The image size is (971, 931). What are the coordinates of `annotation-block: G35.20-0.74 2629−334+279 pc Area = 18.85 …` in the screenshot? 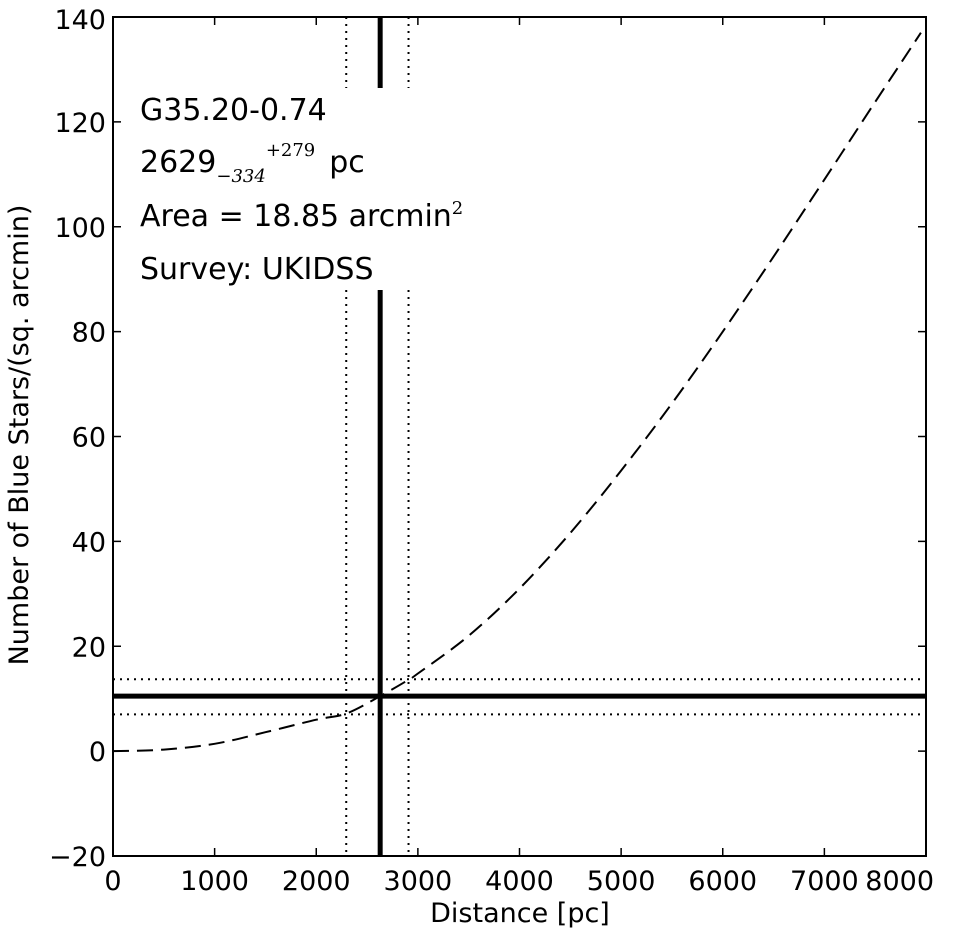 It's located at (297, 189).